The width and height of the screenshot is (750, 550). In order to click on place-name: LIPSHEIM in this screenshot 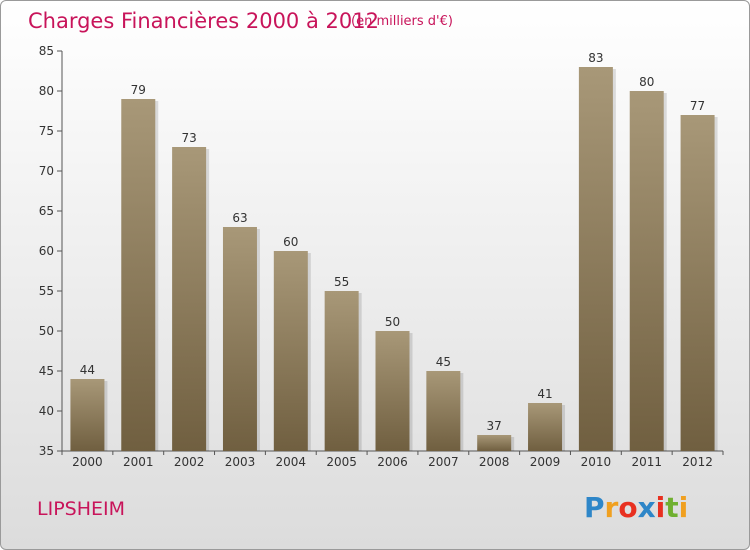, I will do `click(81, 509)`.